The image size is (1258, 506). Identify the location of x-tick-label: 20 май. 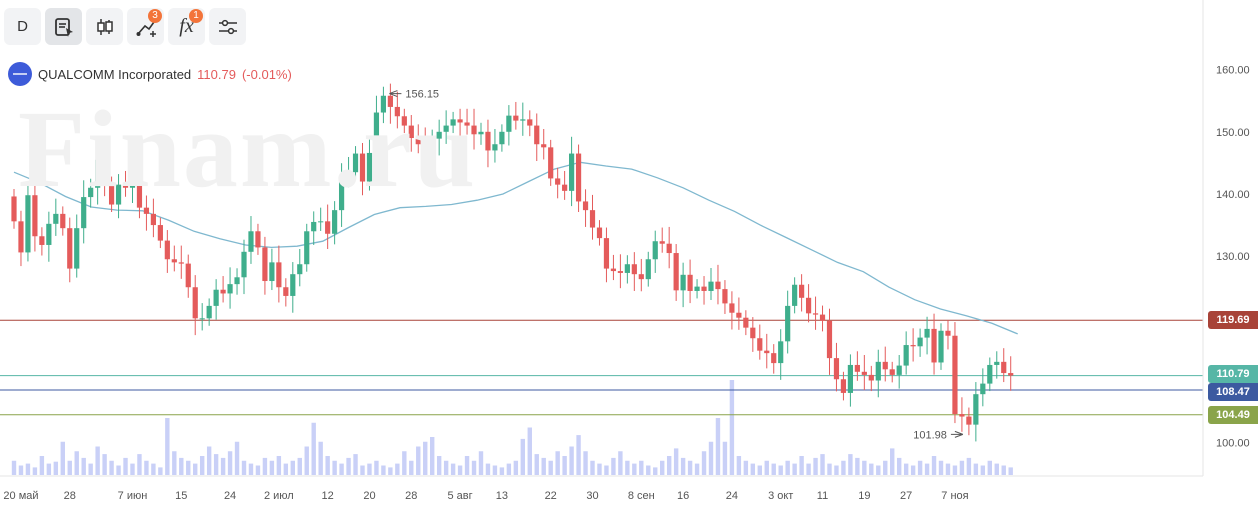
(20, 496).